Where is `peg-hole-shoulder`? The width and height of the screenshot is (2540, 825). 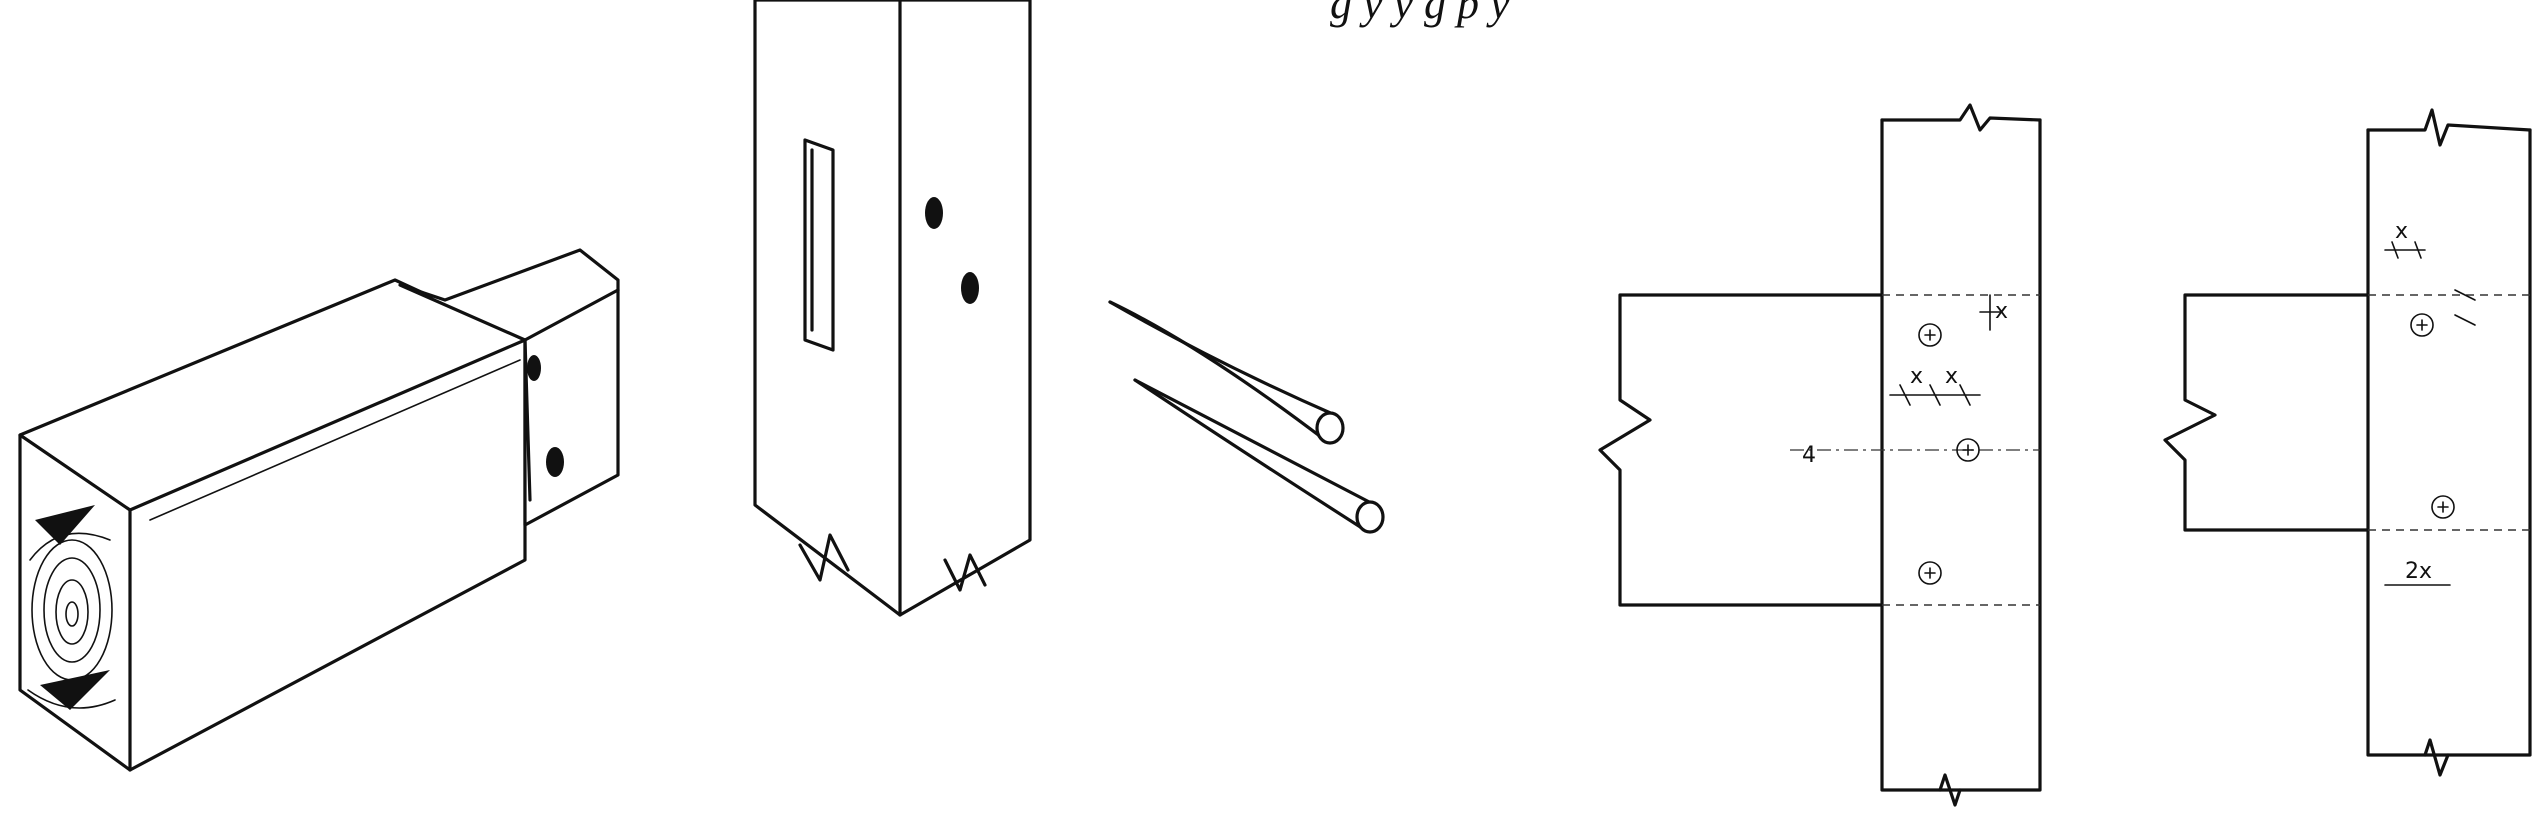 peg-hole-shoulder is located at coordinates (534, 368).